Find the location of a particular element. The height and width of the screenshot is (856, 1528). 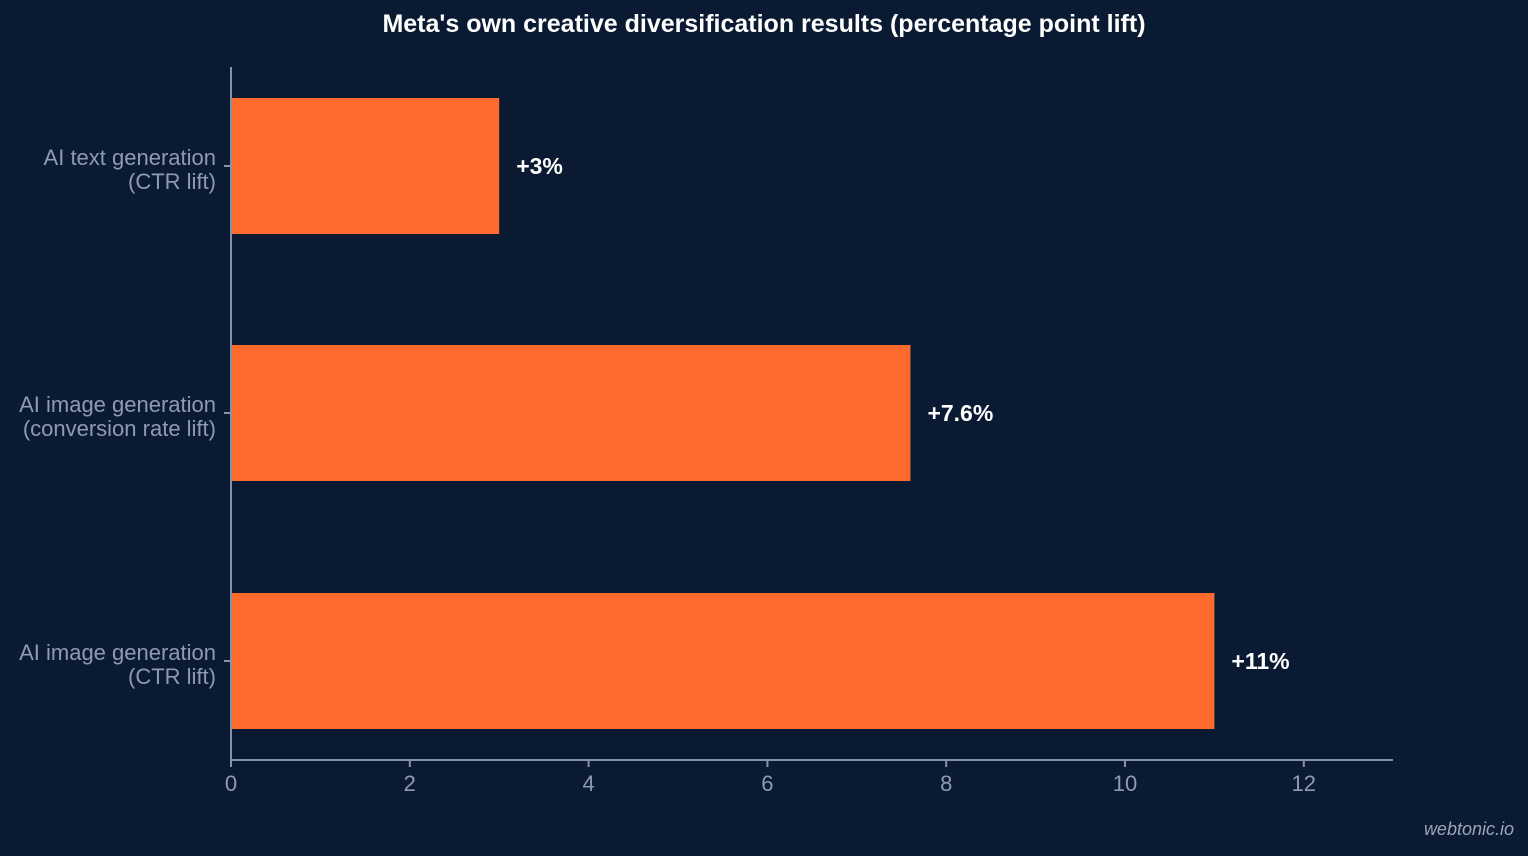

y-tick-label: AI text generation (CTR lift) is located at coordinates (130, 169).